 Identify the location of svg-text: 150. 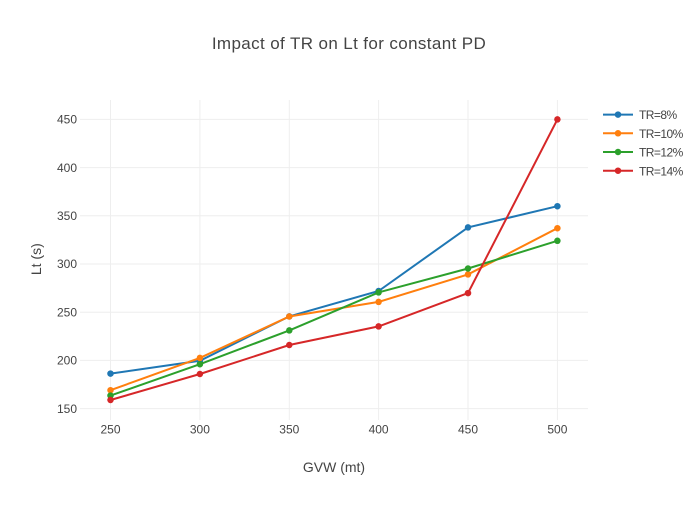
(67, 409).